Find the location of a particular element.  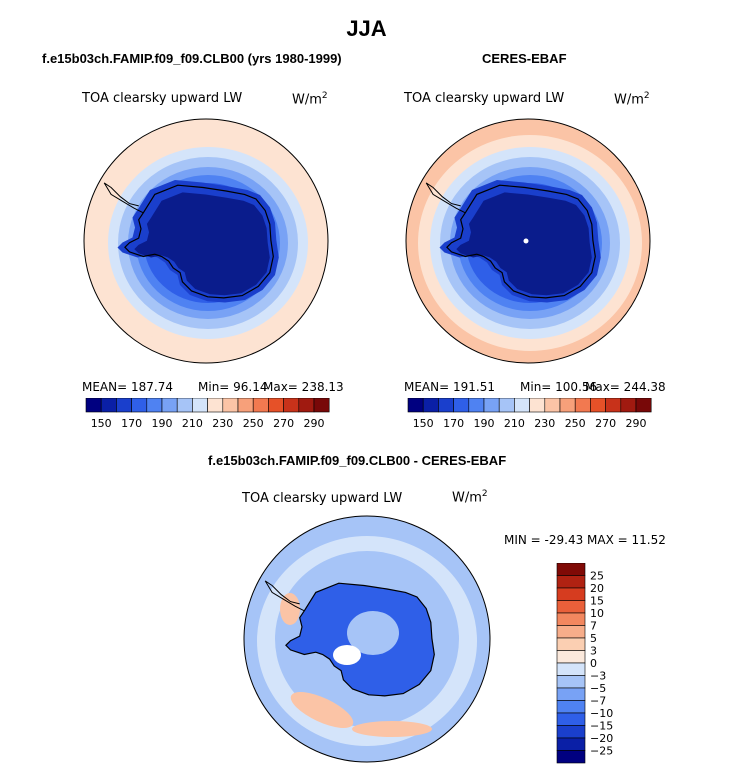

diff-antarctica-coastline is located at coordinates (360, 639).